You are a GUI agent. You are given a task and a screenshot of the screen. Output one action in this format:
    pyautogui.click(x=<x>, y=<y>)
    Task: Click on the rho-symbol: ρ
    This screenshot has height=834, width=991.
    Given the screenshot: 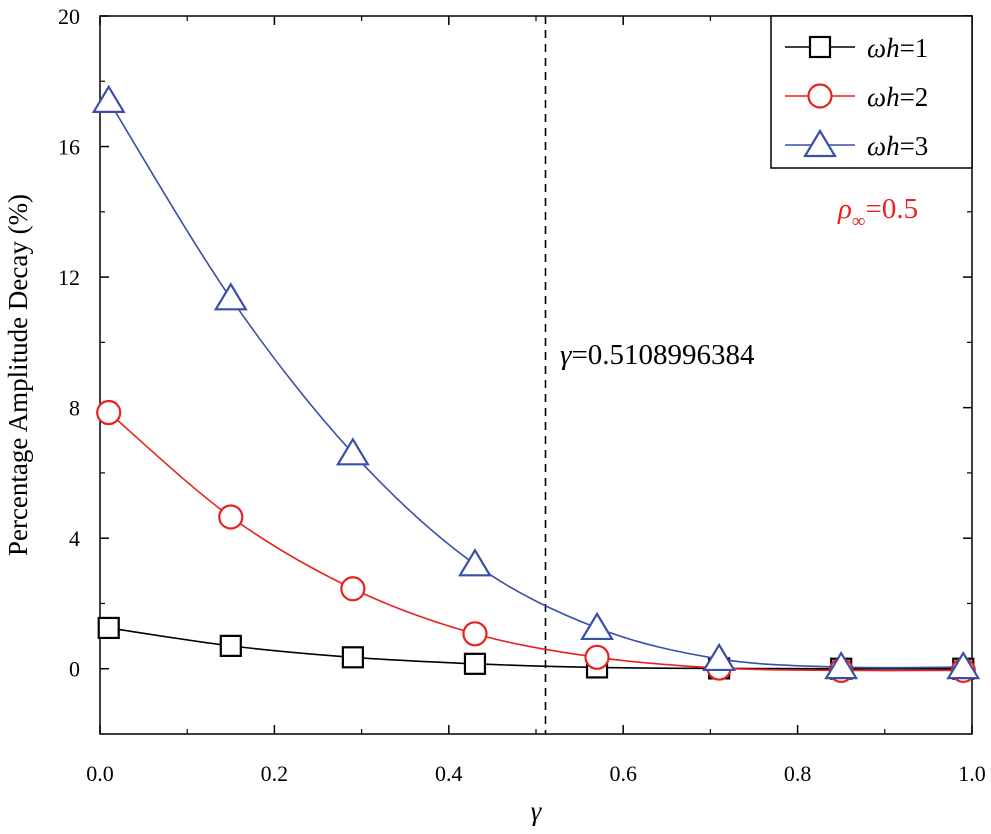 What is the action you would take?
    pyautogui.click(x=844, y=209)
    